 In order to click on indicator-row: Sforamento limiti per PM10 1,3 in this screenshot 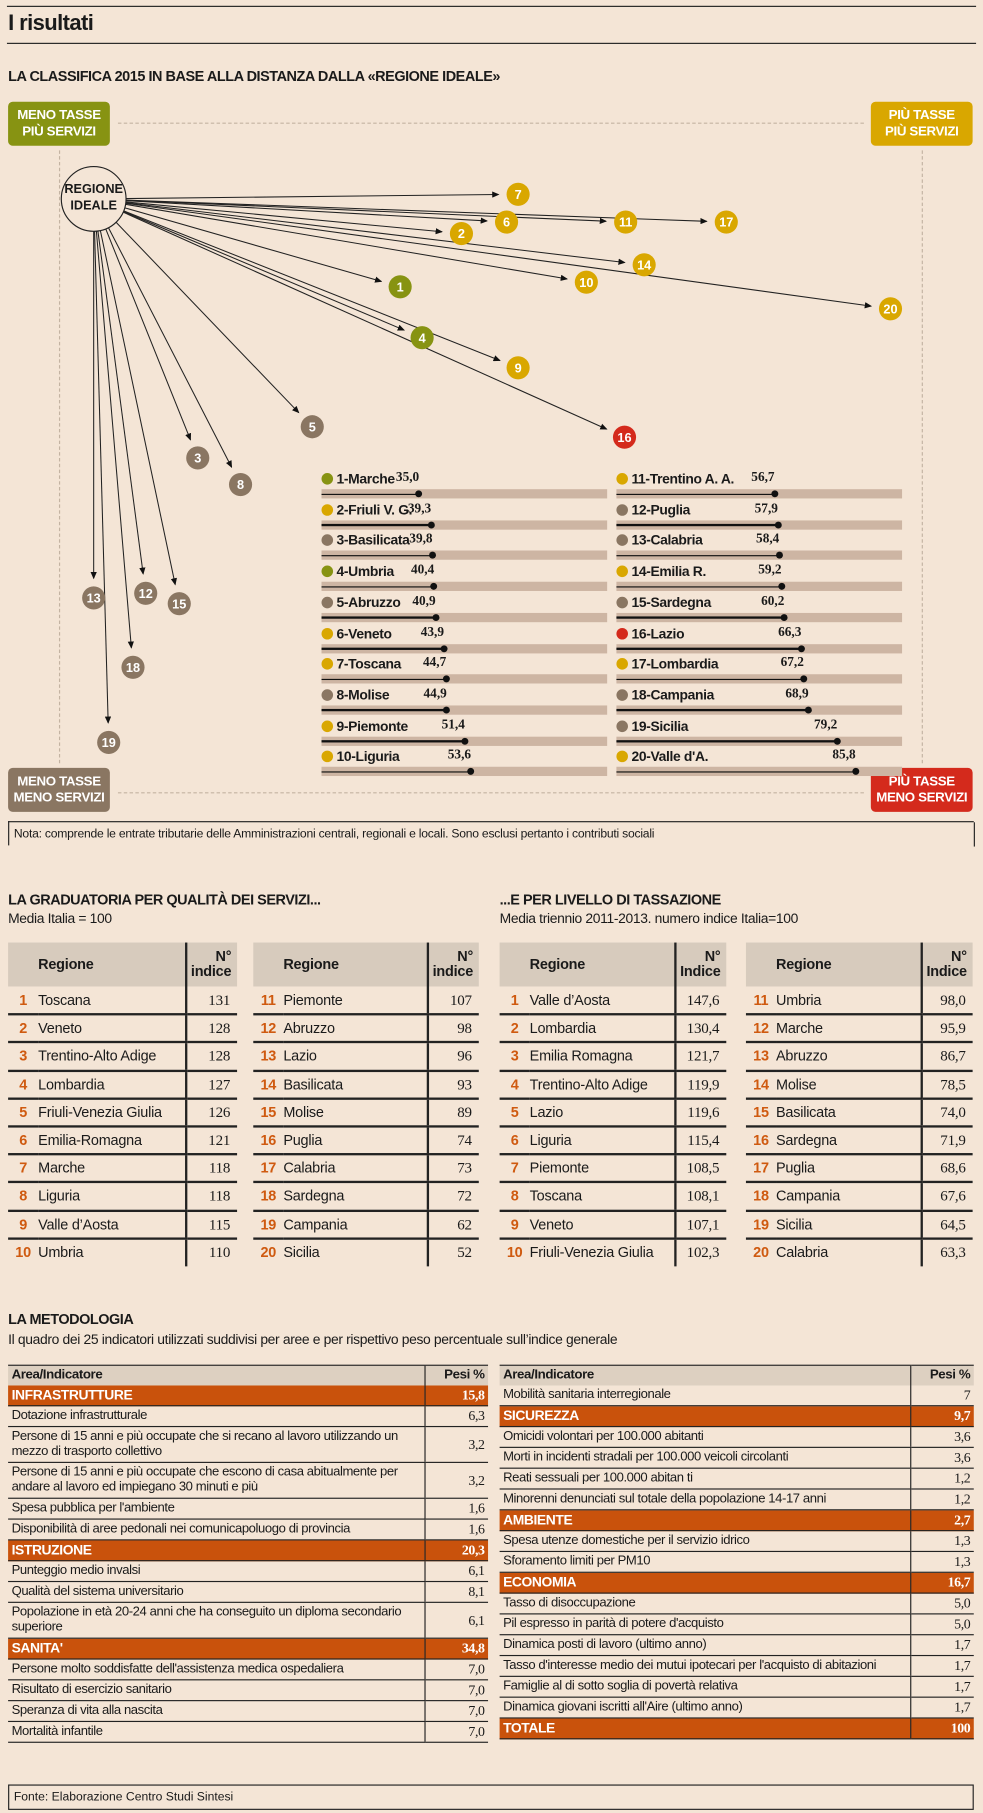, I will do `click(736, 1562)`.